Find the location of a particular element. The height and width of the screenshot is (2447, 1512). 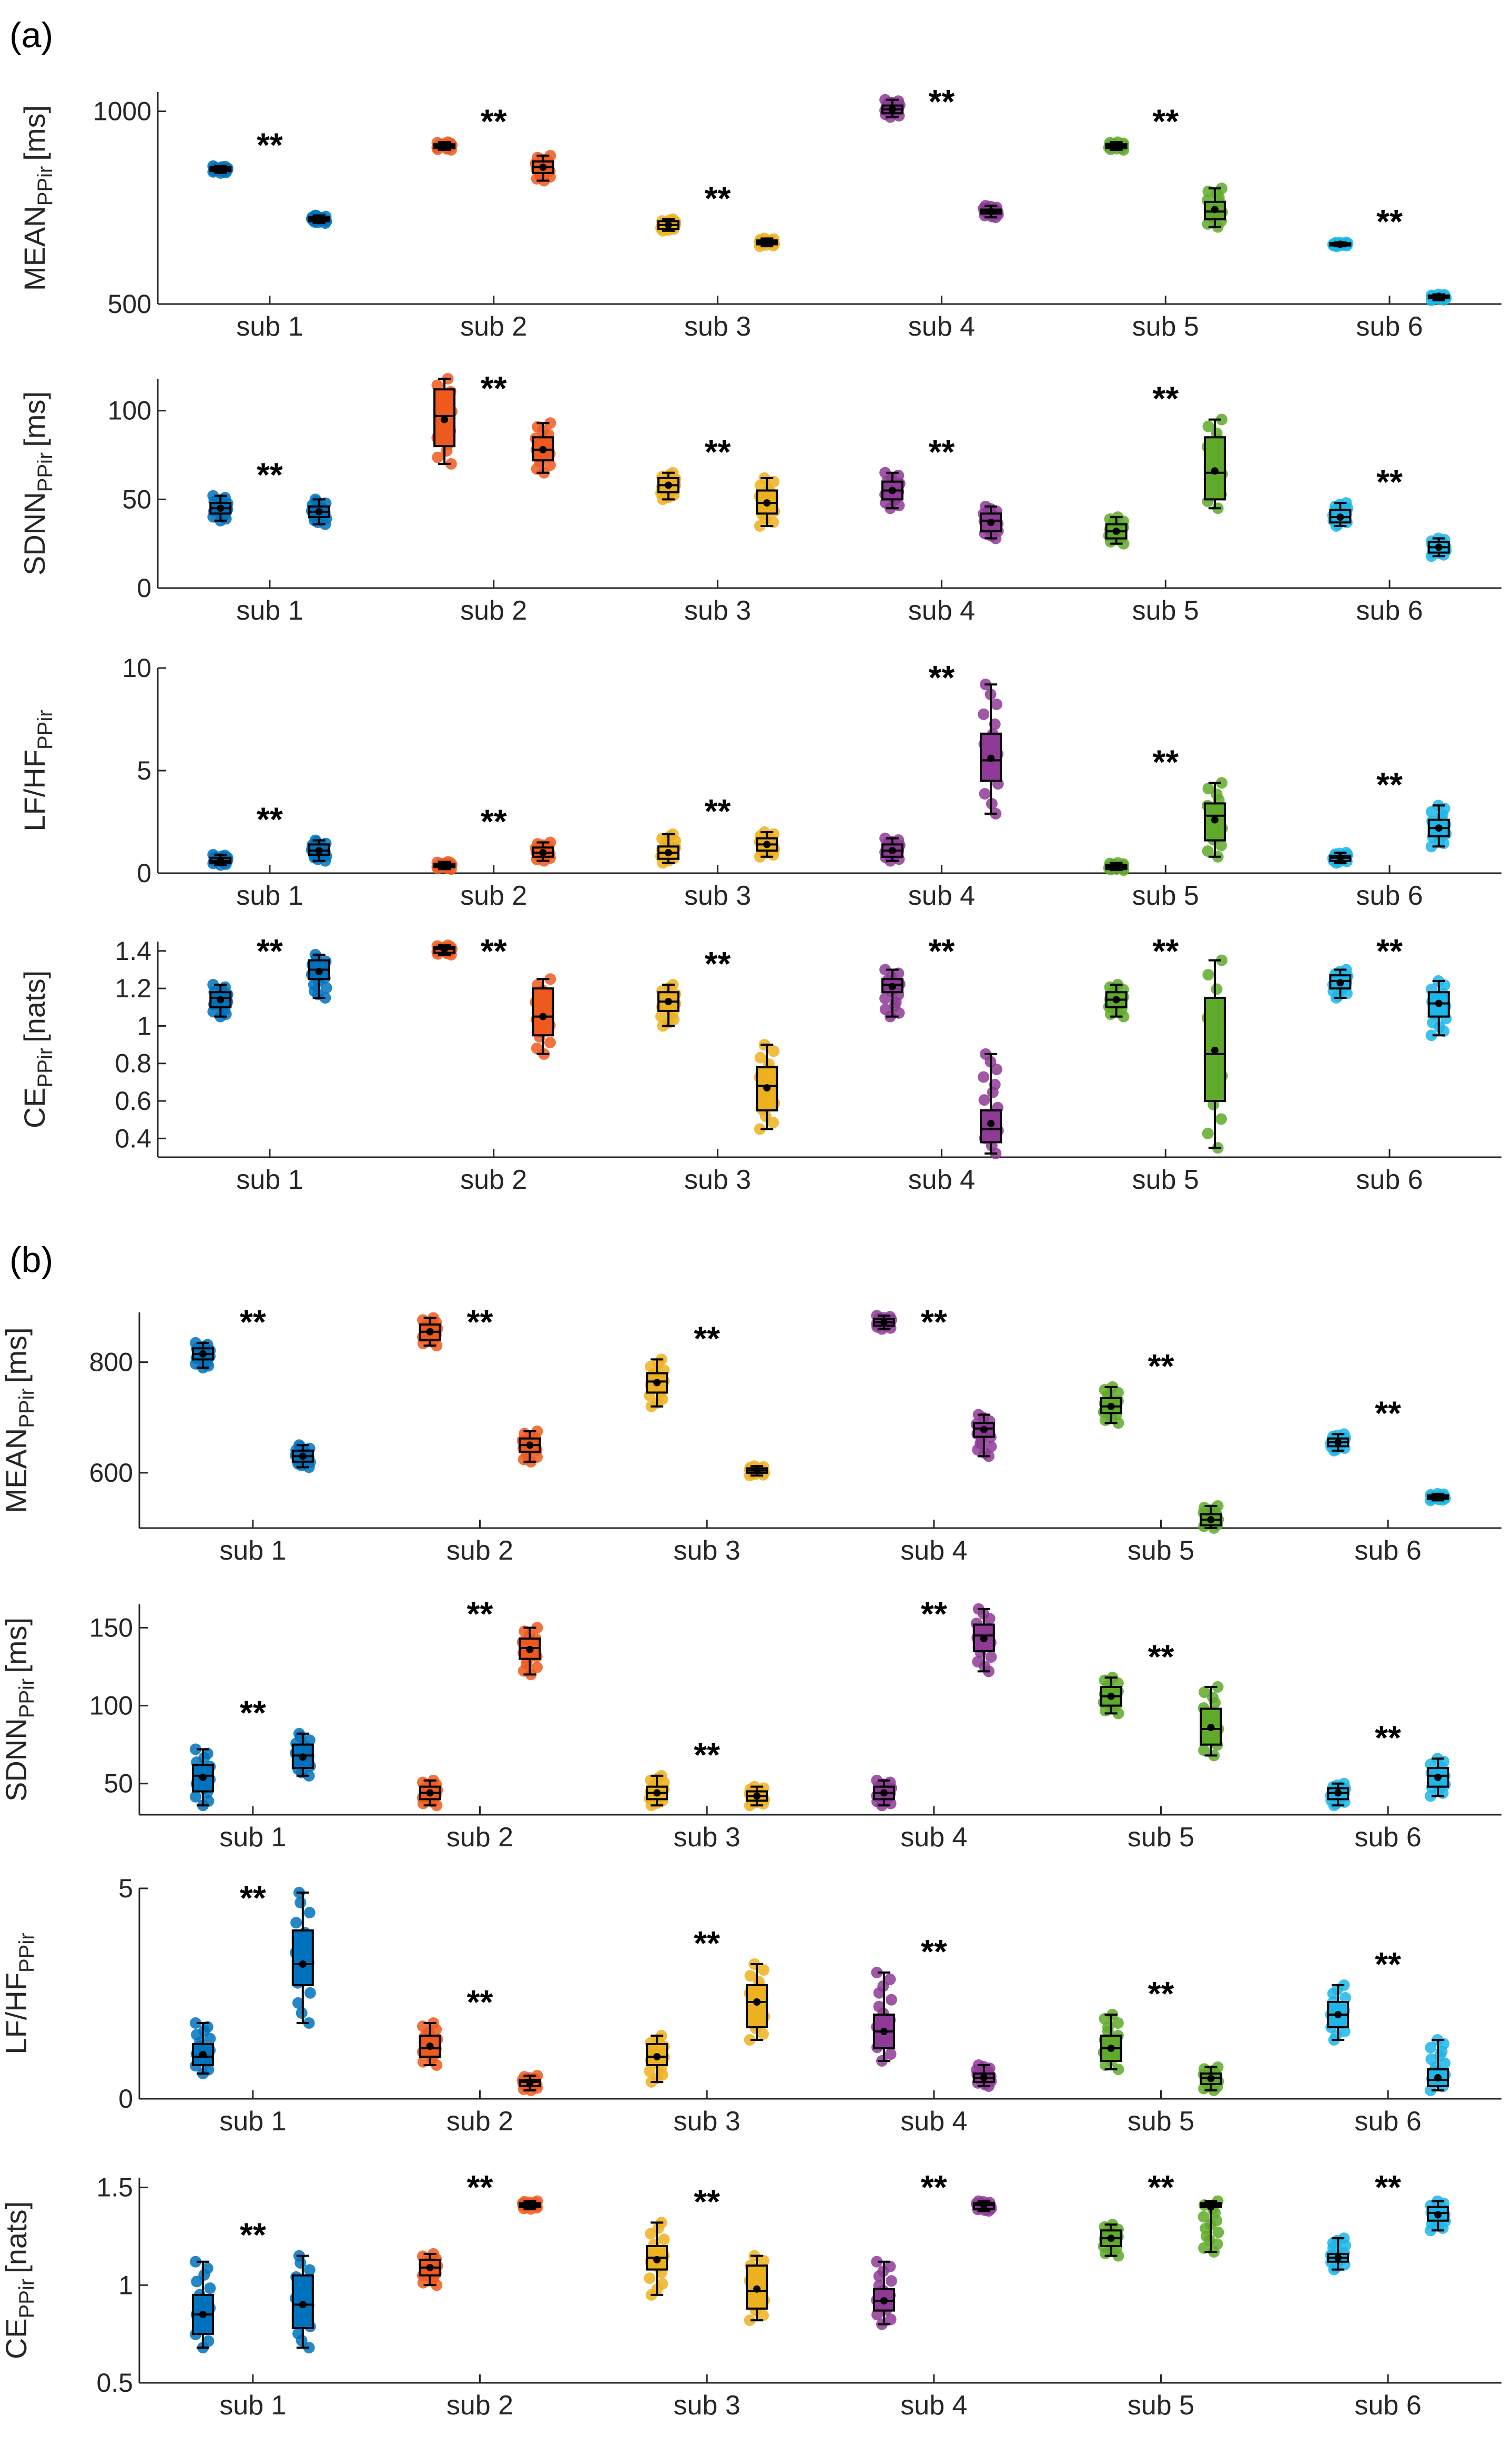

y-tick-label: 1.2 is located at coordinates (133, 988).